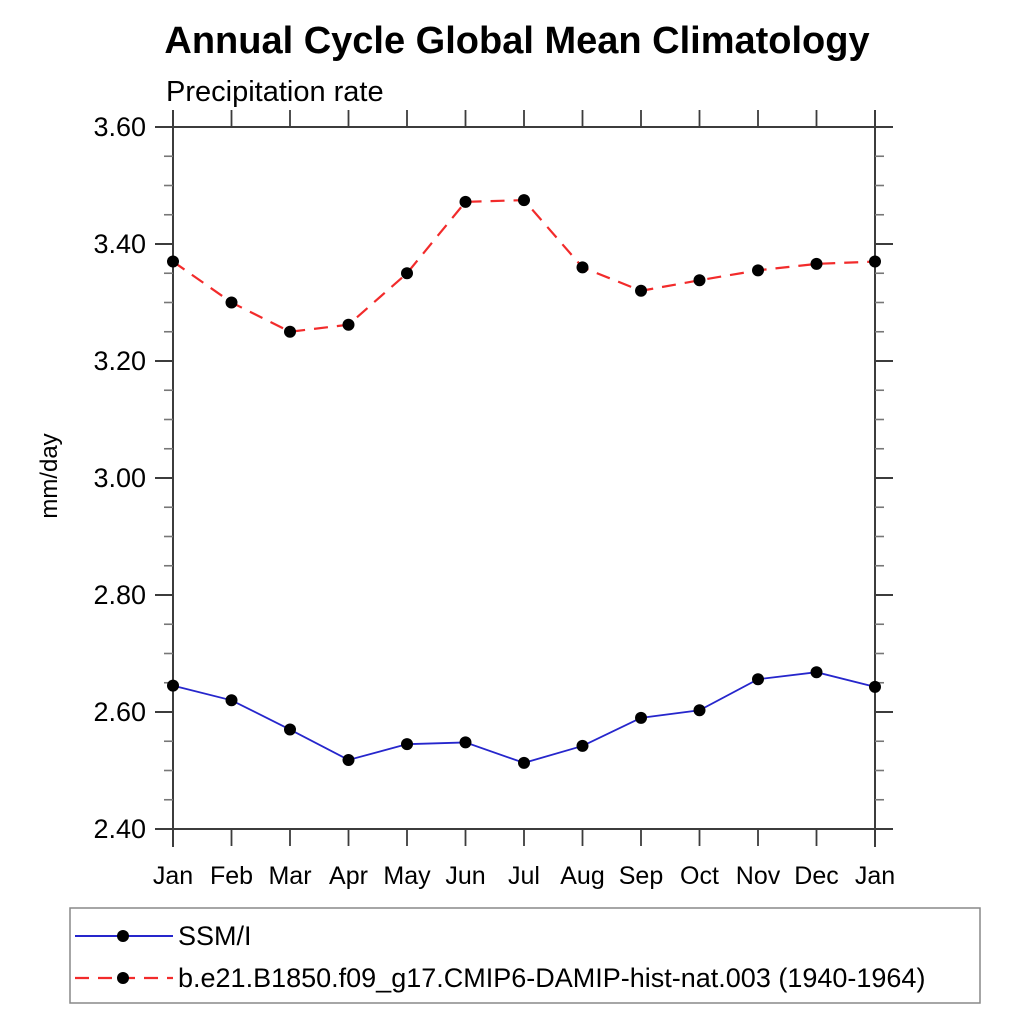 This screenshot has width=1024, height=1024. I want to click on x-tick-label: Nov, so click(758, 876).